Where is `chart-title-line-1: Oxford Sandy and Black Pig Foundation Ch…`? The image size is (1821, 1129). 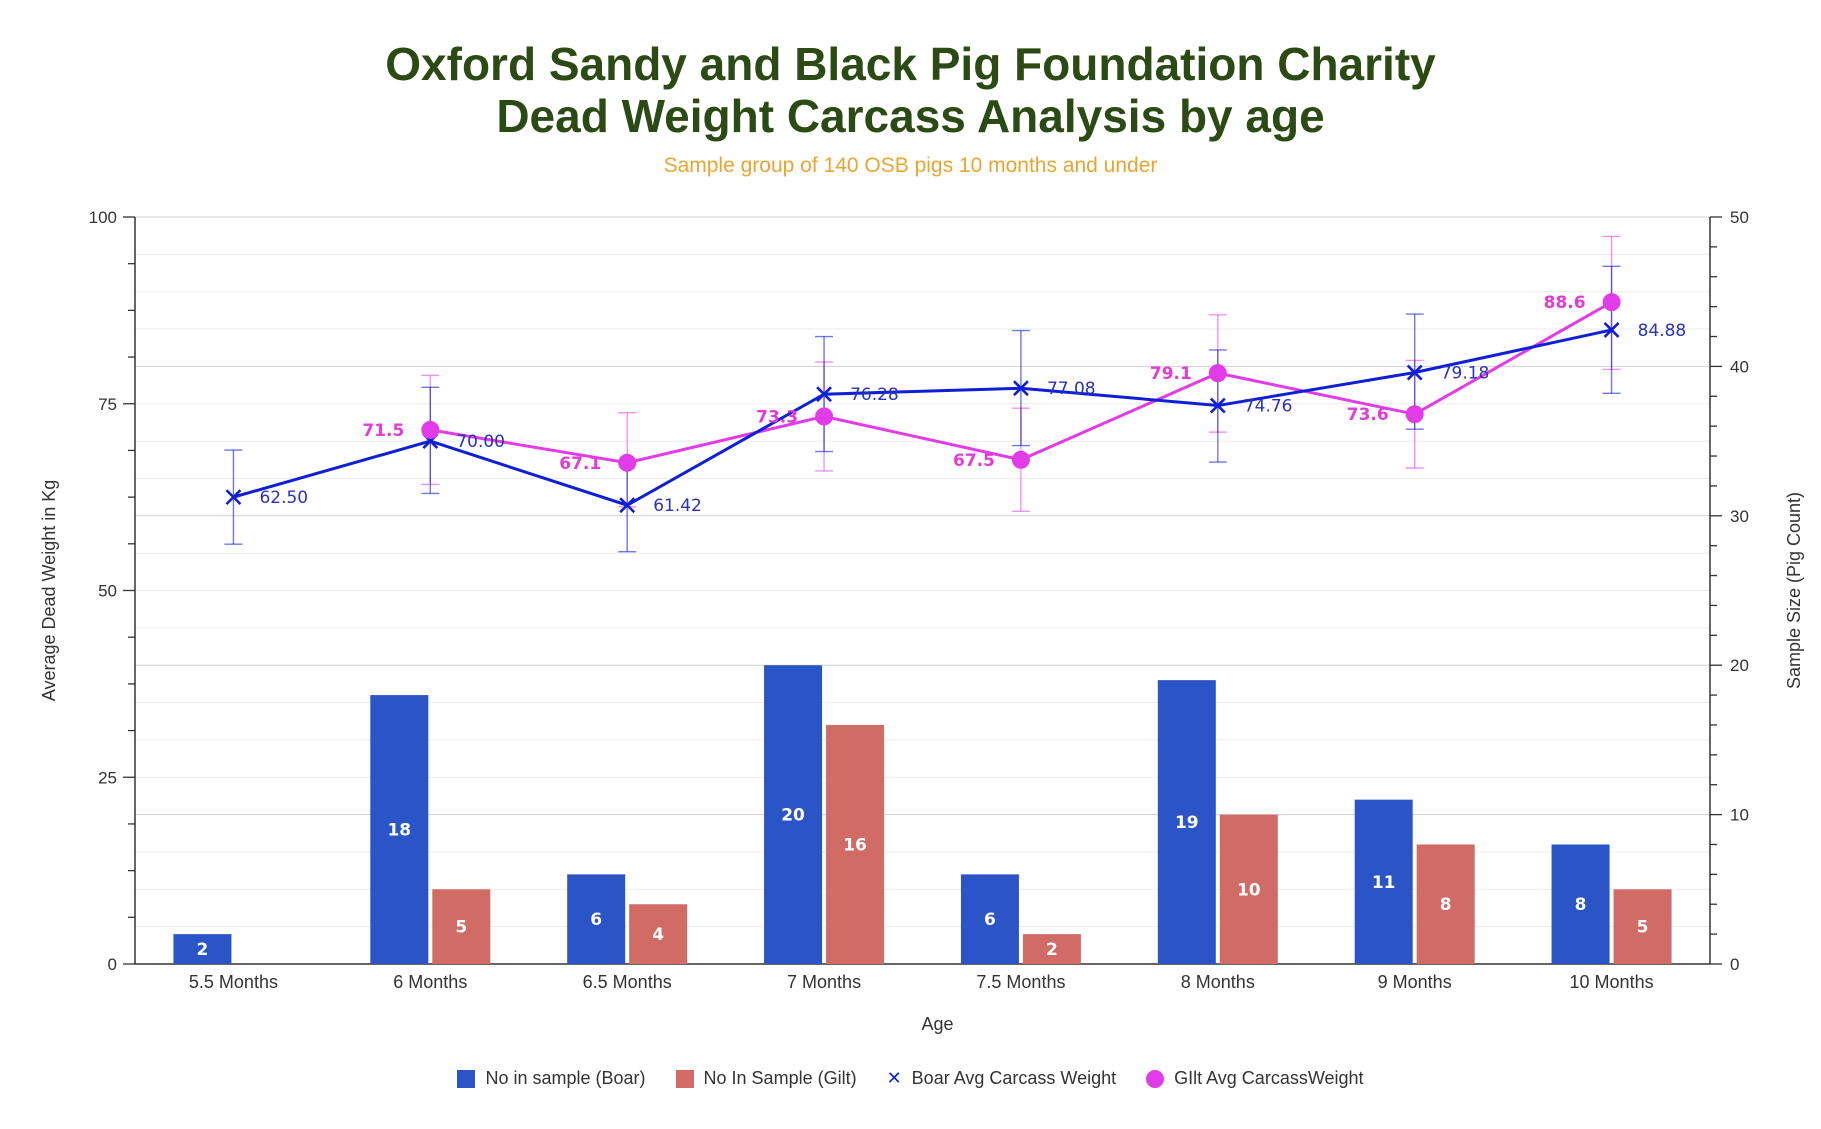 chart-title-line-1: Oxford Sandy and Black Pig Foundation Ch… is located at coordinates (910, 64).